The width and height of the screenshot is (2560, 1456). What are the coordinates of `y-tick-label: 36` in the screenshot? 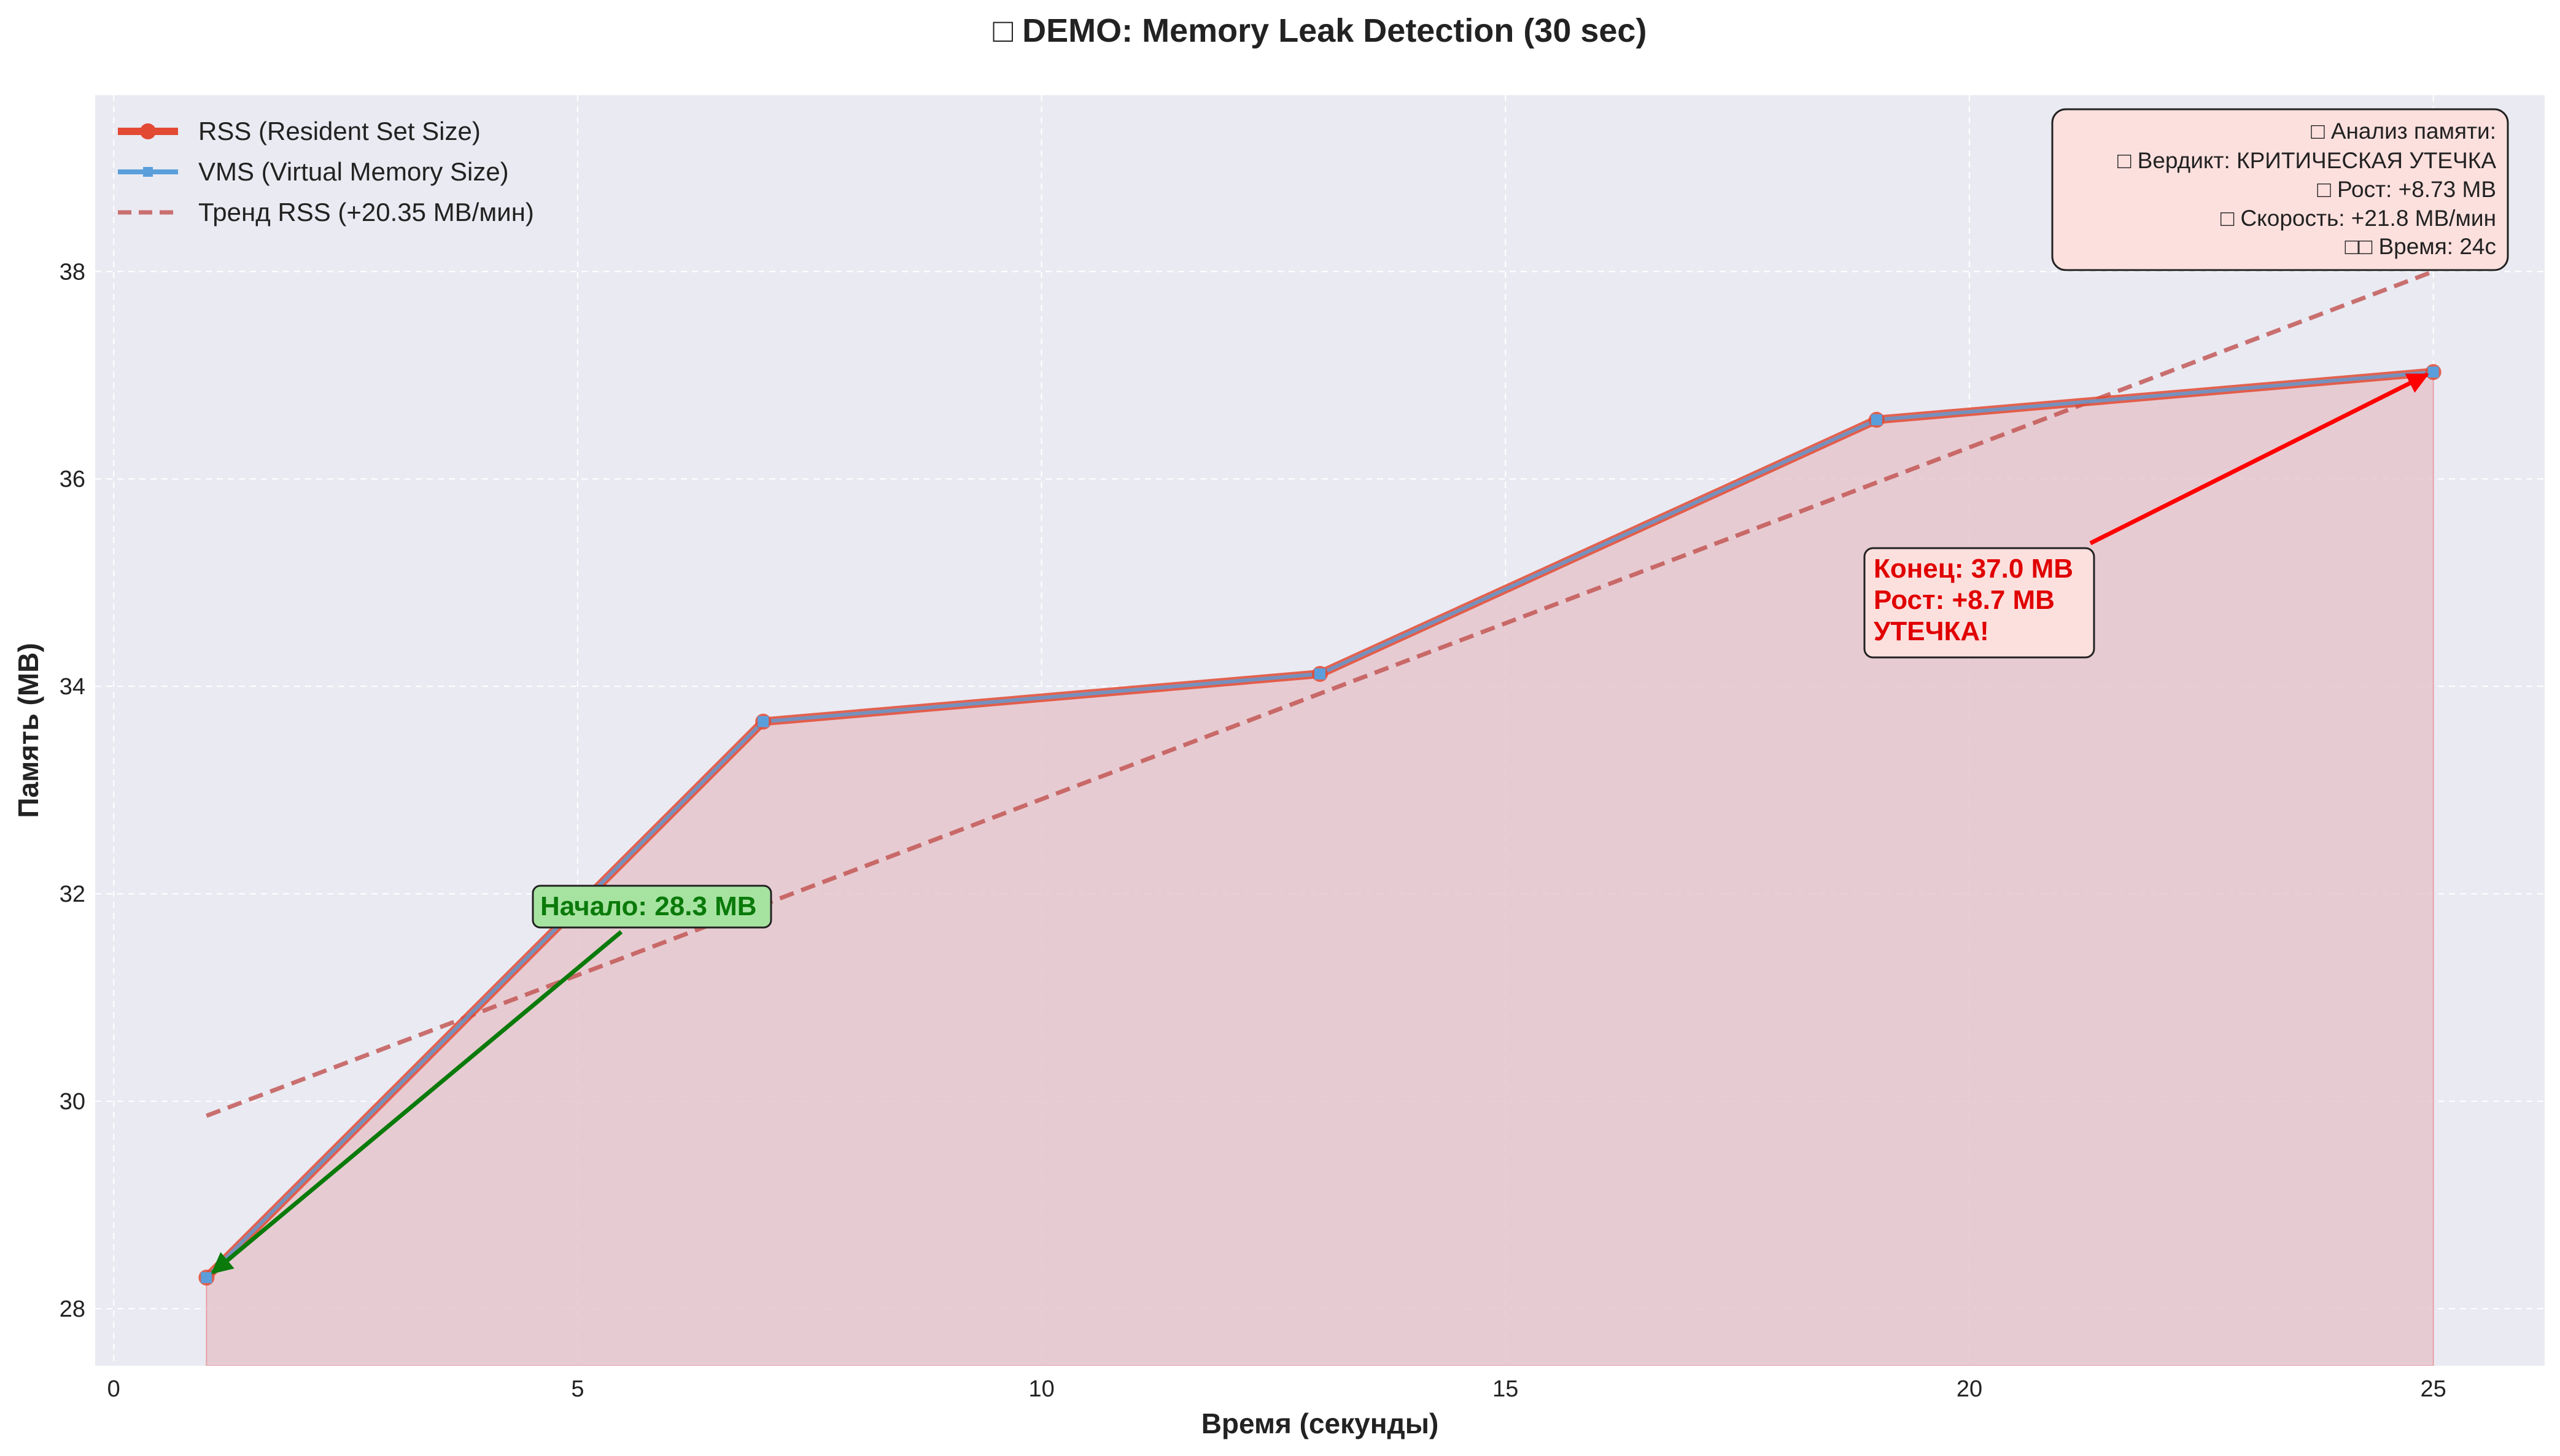 It's located at (72, 479).